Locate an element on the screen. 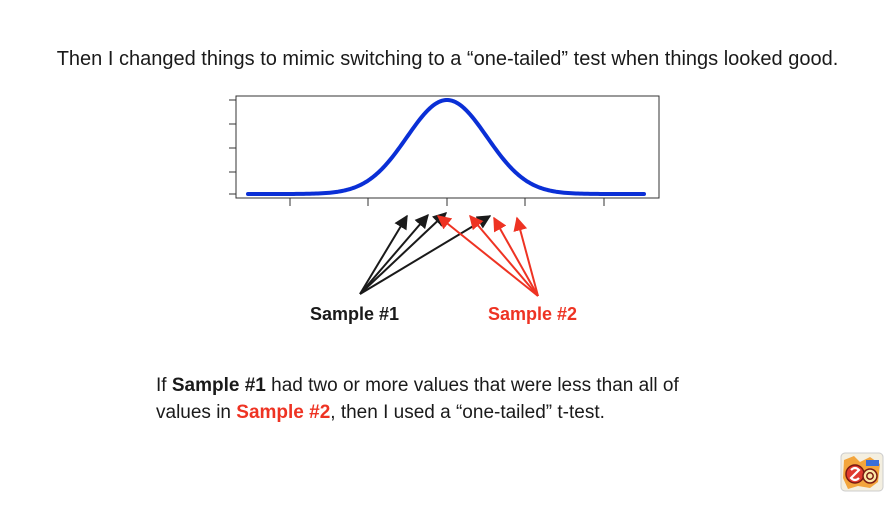  statquest-logo-icon is located at coordinates (862, 472).